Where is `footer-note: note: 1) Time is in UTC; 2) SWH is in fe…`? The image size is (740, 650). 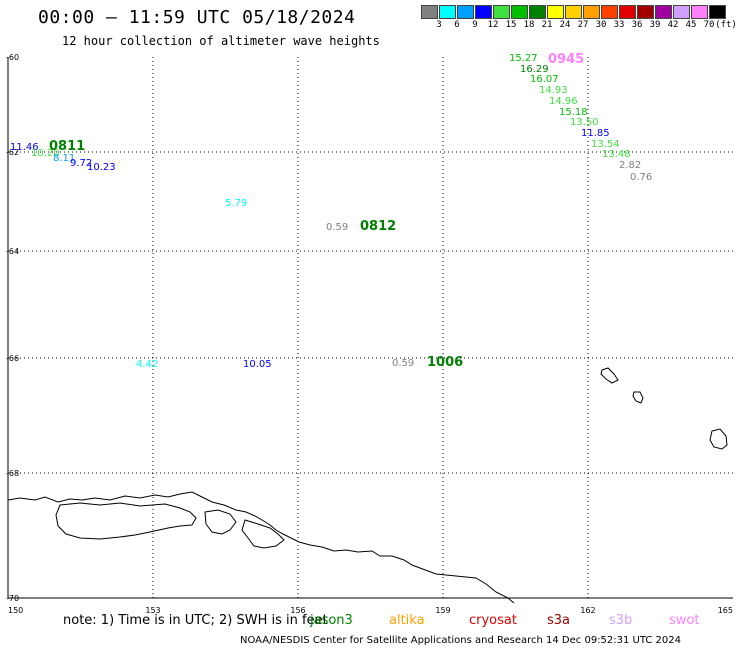
footer-note: note: 1) Time is in UTC; 2) SWH is in fe… is located at coordinates (195, 620).